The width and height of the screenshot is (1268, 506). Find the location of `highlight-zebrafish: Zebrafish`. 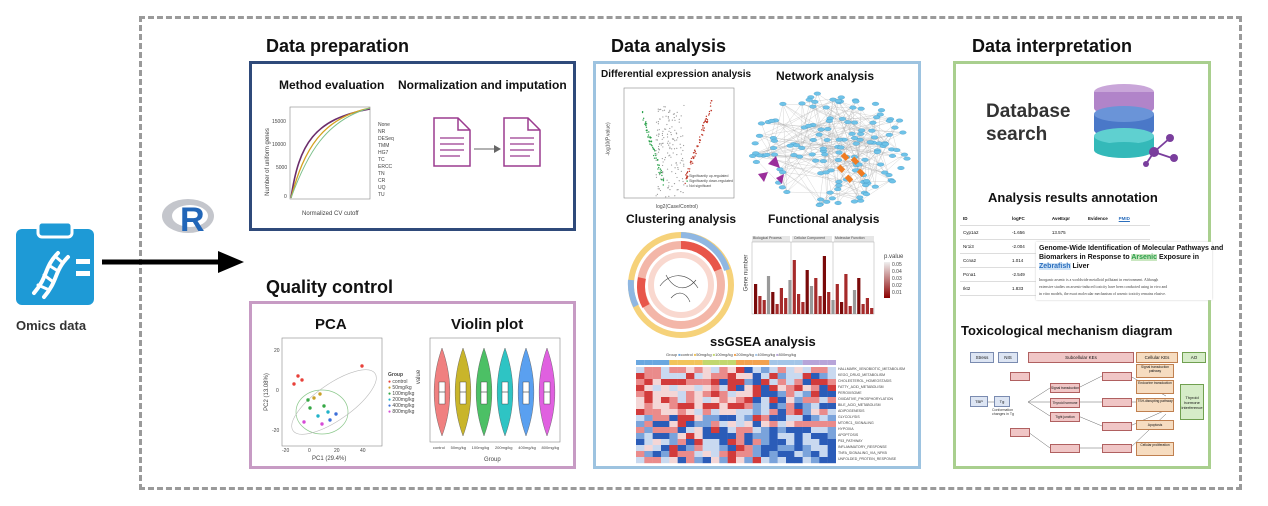

highlight-zebrafish: Zebrafish is located at coordinates (1055, 266).